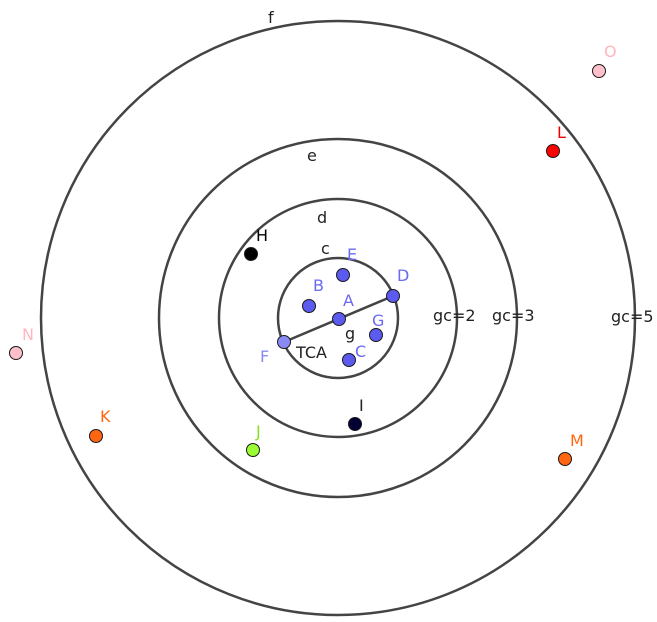 The image size is (657, 622). I want to click on point-C, so click(349, 360).